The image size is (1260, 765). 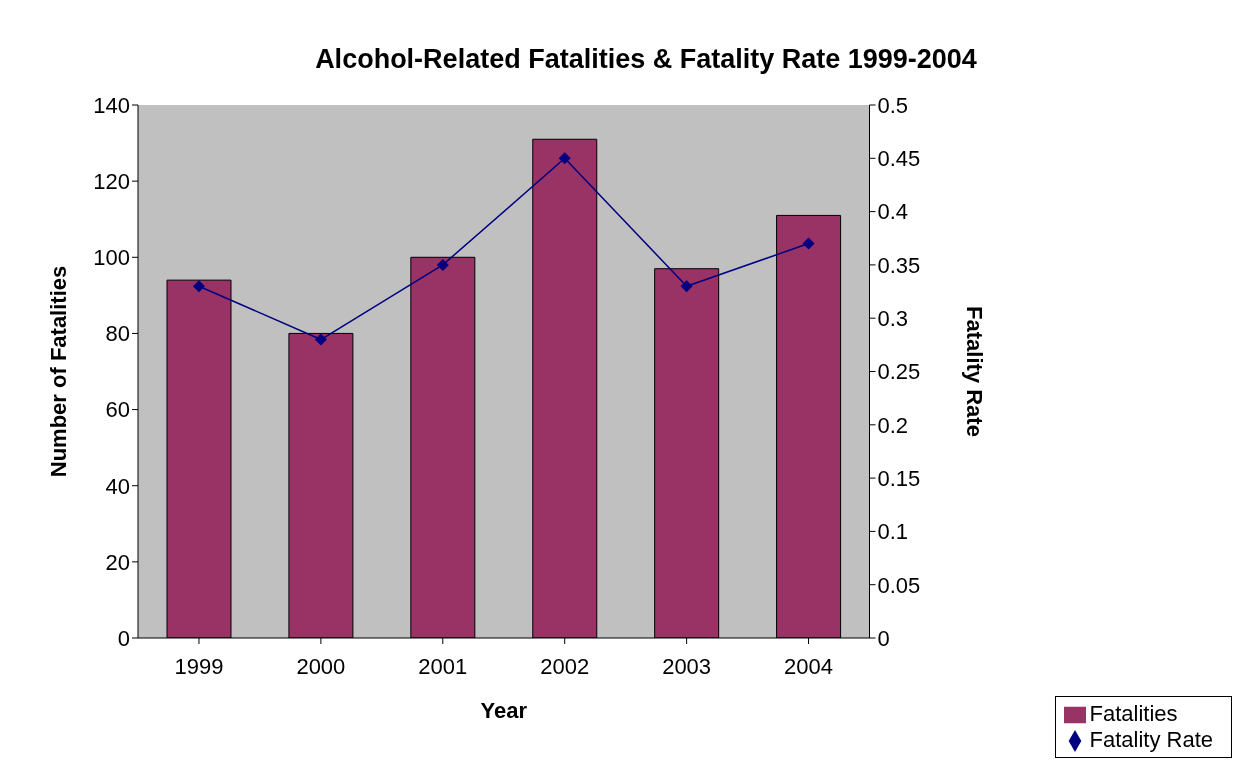 What do you see at coordinates (893, 532) in the screenshot?
I see `y2-tick-label: 0.1` at bounding box center [893, 532].